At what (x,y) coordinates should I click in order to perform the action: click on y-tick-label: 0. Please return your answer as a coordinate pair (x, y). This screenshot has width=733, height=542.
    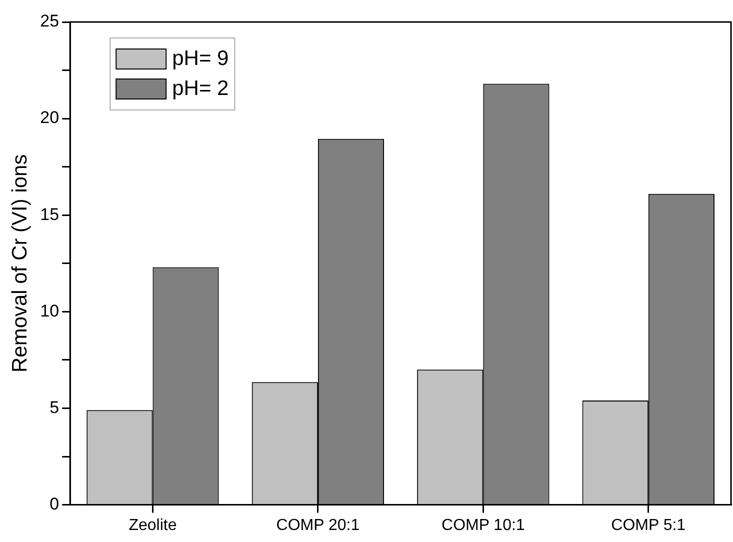
    Looking at the image, I should click on (55, 504).